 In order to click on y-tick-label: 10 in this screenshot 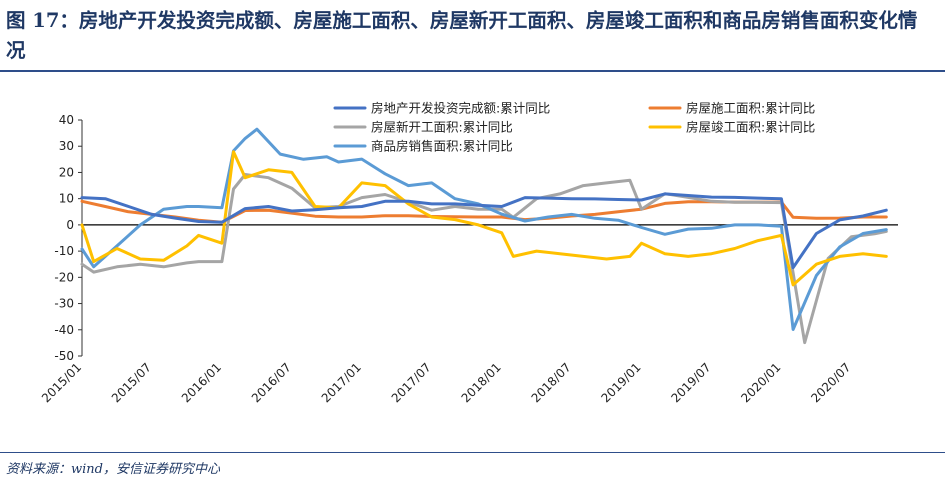, I will do `click(66, 199)`.